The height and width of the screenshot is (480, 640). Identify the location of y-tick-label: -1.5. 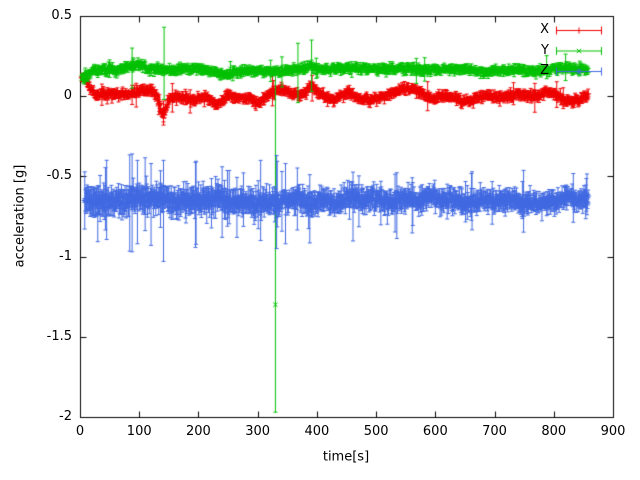
(59, 336).